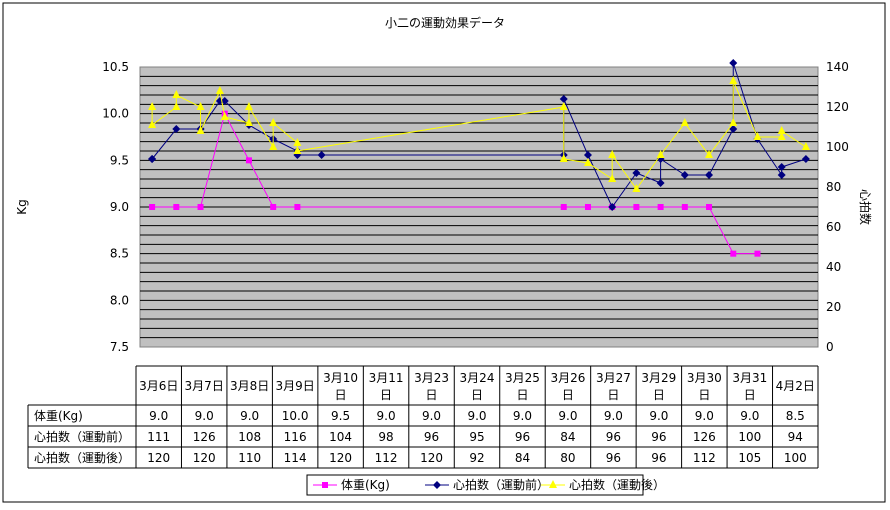 This screenshot has height=510, width=890. What do you see at coordinates (295, 458) in the screenshot?
I see `table-cell: 114` at bounding box center [295, 458].